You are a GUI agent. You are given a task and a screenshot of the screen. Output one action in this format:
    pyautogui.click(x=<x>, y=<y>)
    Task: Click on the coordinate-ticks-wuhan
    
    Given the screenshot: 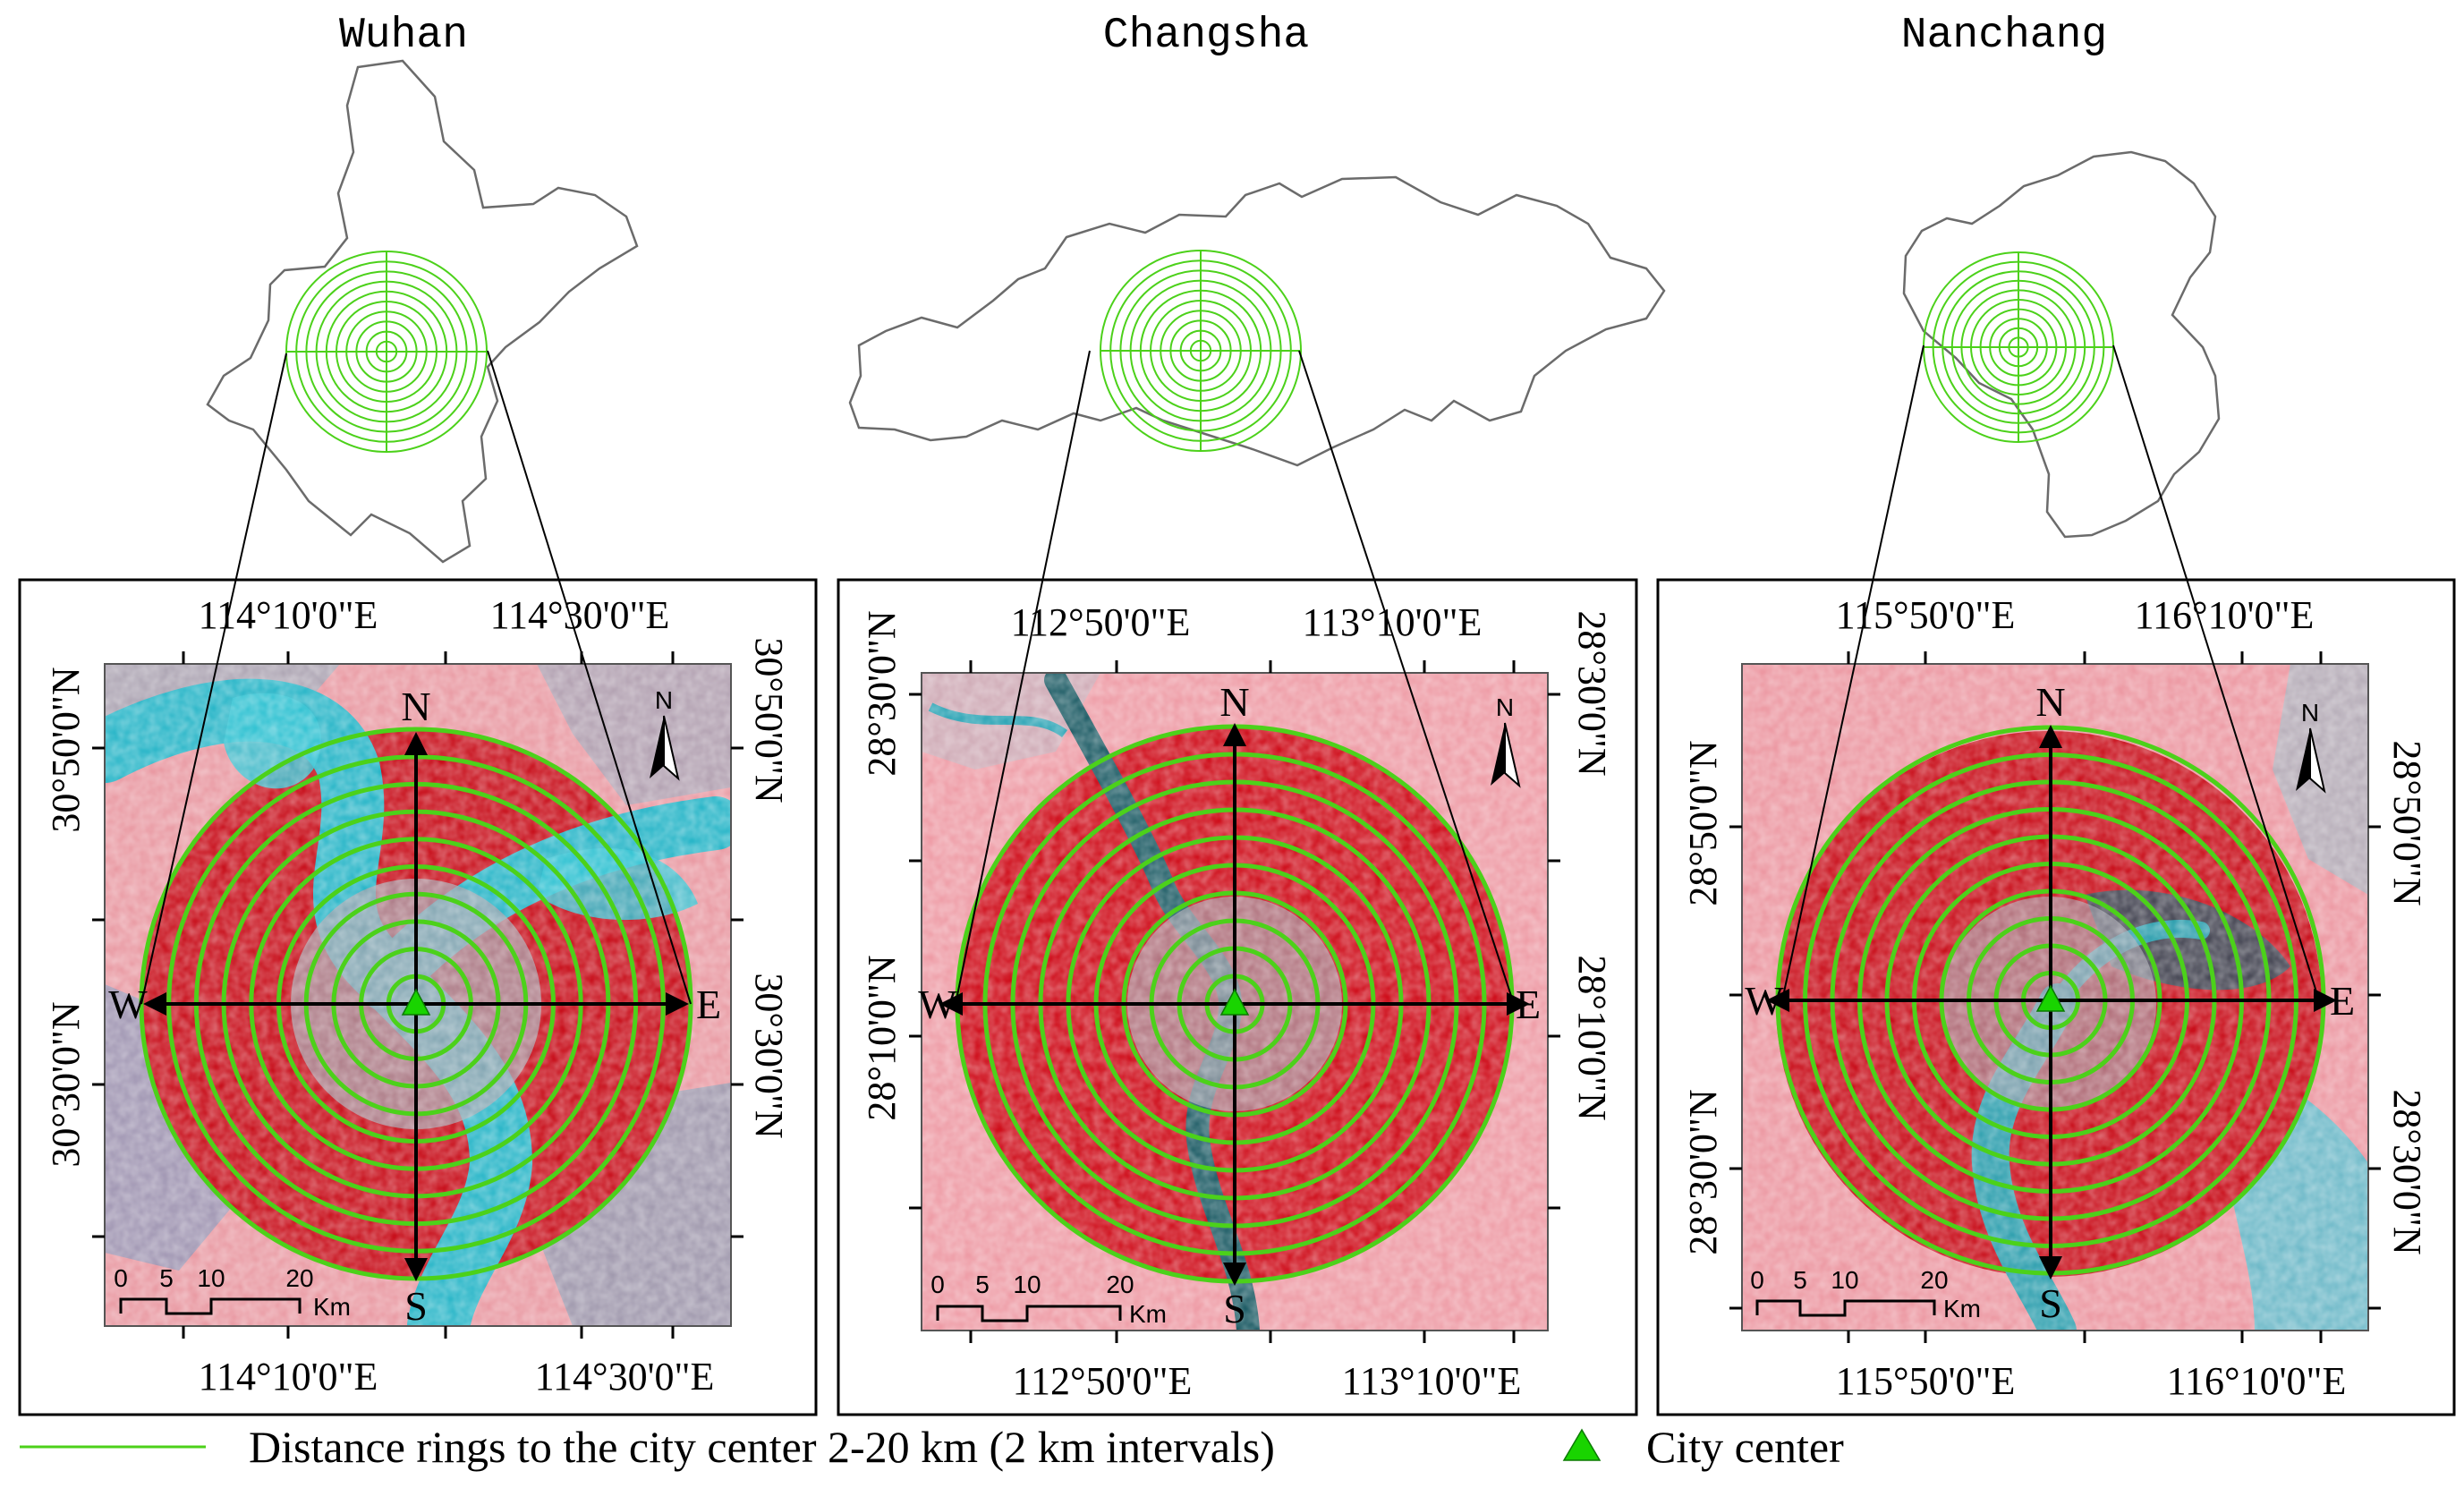 What is the action you would take?
    pyautogui.click(x=417, y=995)
    